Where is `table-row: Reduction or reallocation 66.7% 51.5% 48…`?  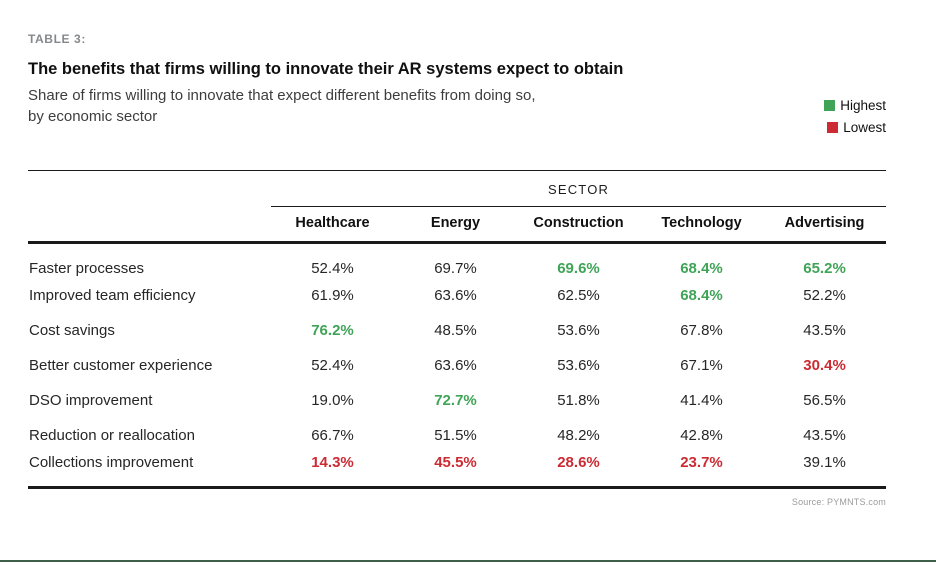 table-row: Reduction or reallocation 66.7% 51.5% 48… is located at coordinates (457, 435).